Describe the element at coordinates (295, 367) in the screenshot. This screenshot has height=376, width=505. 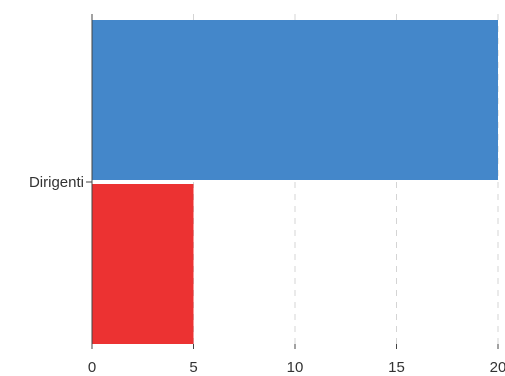
I see `x-tick-label-2: 10` at that location.